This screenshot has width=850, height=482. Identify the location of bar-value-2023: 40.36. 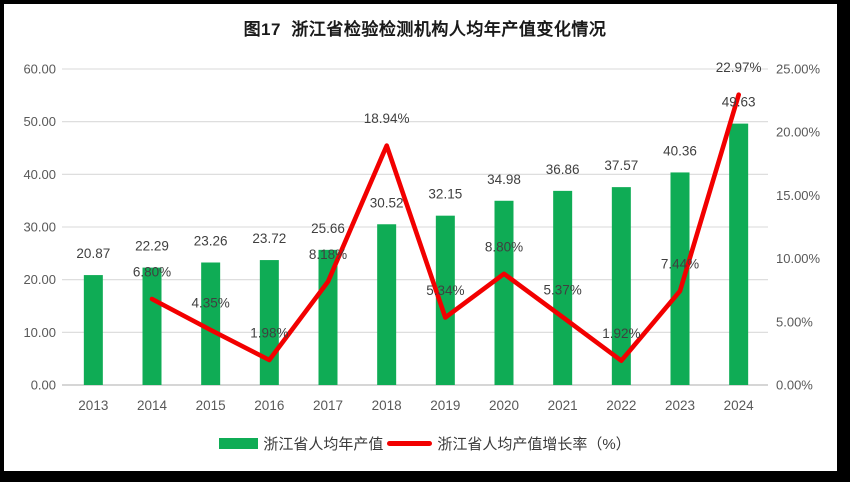
(680, 150).